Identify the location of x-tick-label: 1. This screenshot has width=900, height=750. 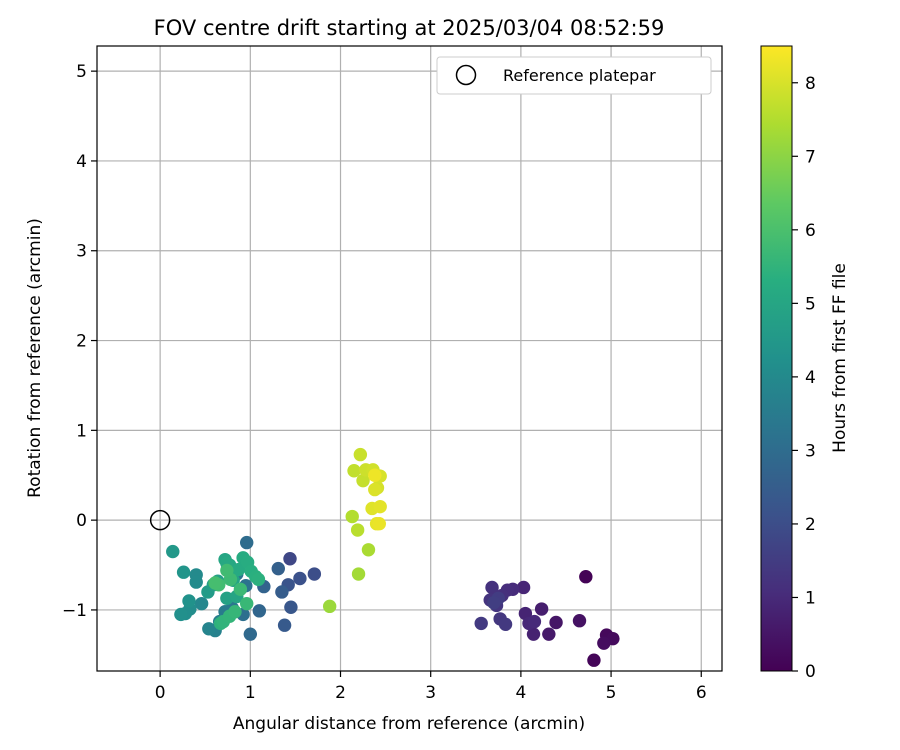
(250, 693).